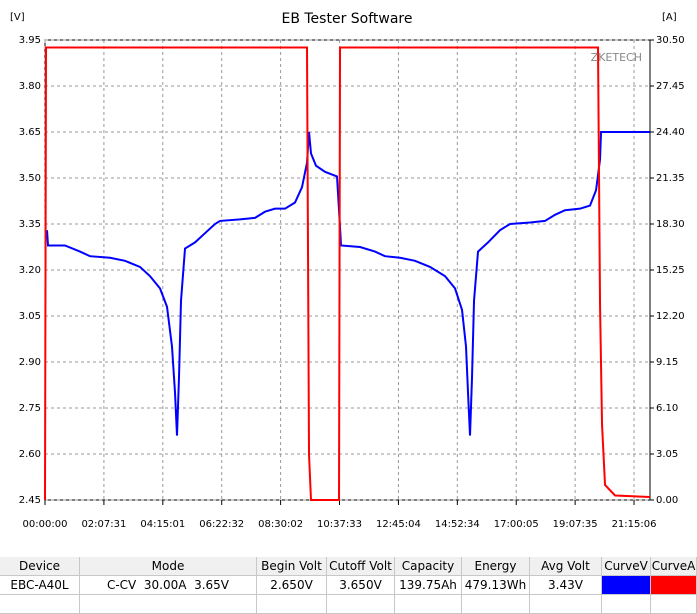  What do you see at coordinates (30, 132) in the screenshot?
I see `y-tick-label: 3.65` at bounding box center [30, 132].